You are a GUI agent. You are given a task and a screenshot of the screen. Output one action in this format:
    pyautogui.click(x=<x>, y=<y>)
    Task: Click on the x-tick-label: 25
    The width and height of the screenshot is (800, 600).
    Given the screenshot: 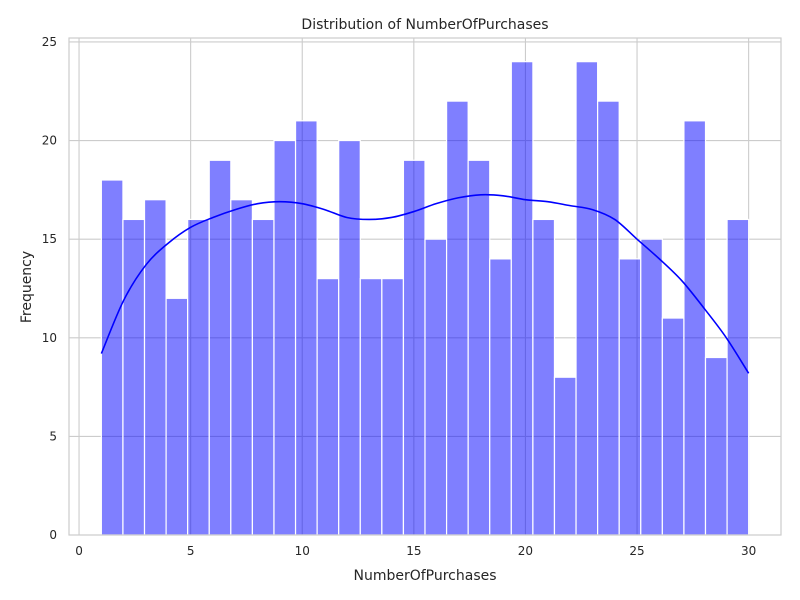 What is the action you would take?
    pyautogui.click(x=636, y=551)
    